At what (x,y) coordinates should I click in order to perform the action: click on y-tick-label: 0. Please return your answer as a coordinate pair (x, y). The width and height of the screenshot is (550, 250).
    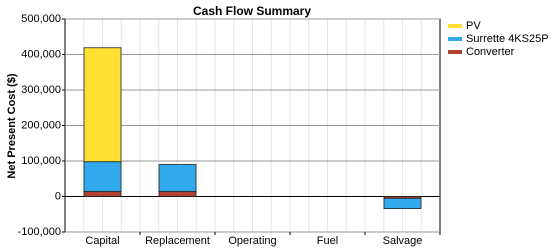
    Looking at the image, I should click on (58, 196).